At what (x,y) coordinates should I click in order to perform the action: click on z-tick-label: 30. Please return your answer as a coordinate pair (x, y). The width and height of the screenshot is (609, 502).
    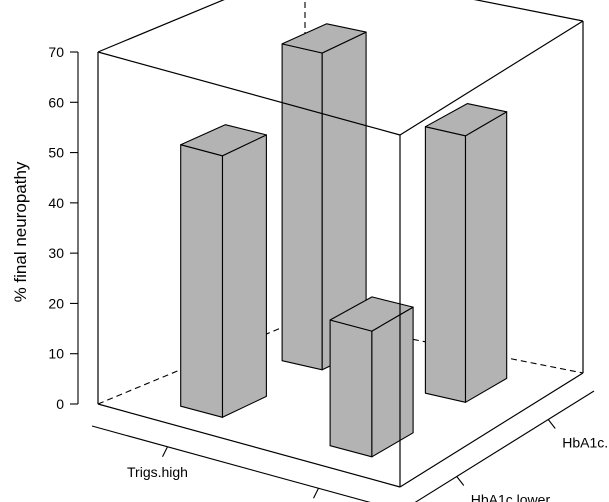
    Looking at the image, I should click on (56, 253).